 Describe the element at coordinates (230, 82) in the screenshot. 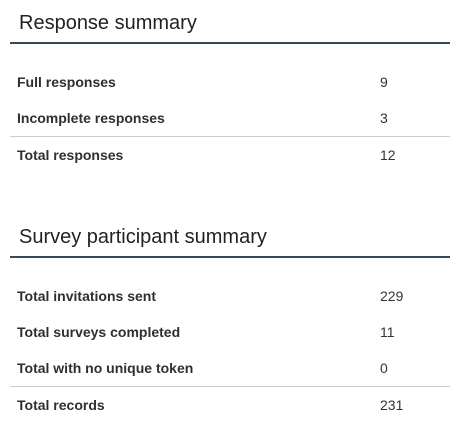

I see `table-row: Full responses 9` at that location.